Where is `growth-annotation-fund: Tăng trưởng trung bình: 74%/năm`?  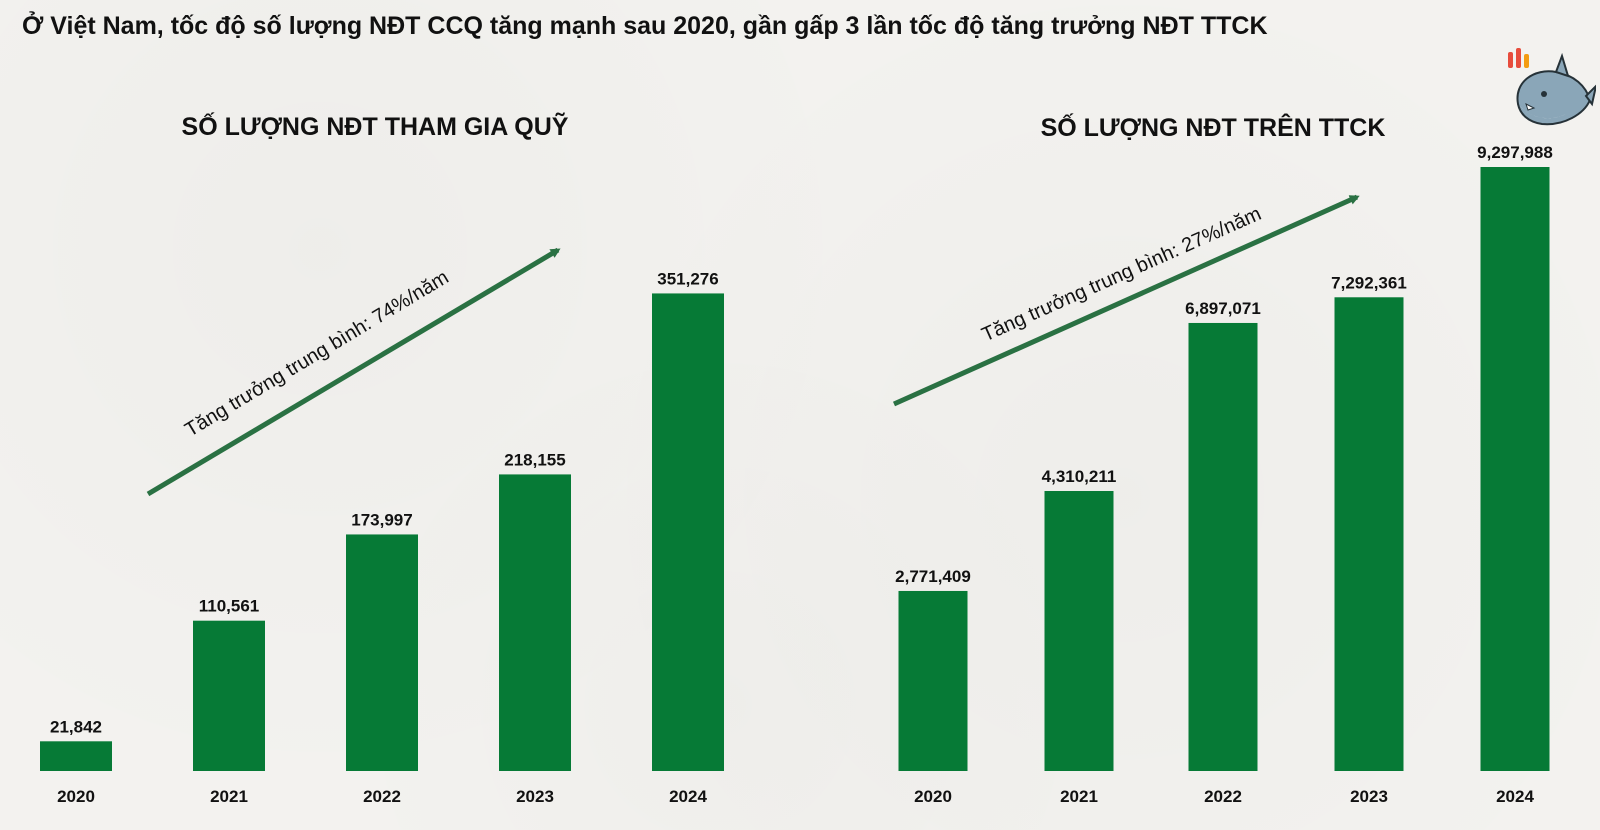 growth-annotation-fund: Tăng trưởng trung bình: 74%/năm is located at coordinates (316, 353).